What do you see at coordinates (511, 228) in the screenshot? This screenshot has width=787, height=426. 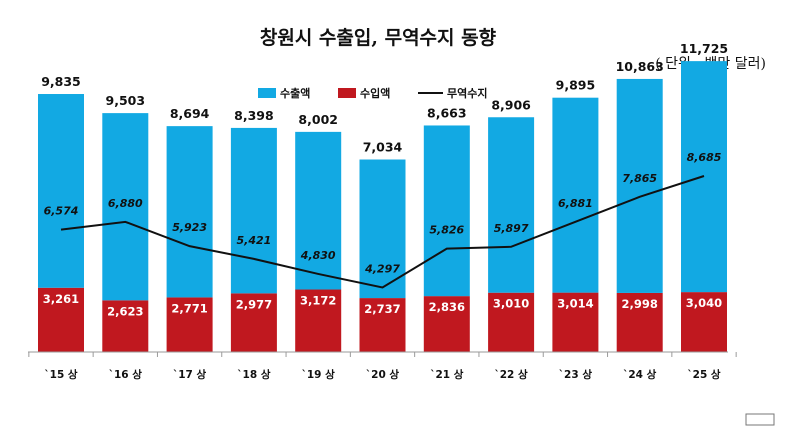 I see `balance-value-label: 5,897` at bounding box center [511, 228].